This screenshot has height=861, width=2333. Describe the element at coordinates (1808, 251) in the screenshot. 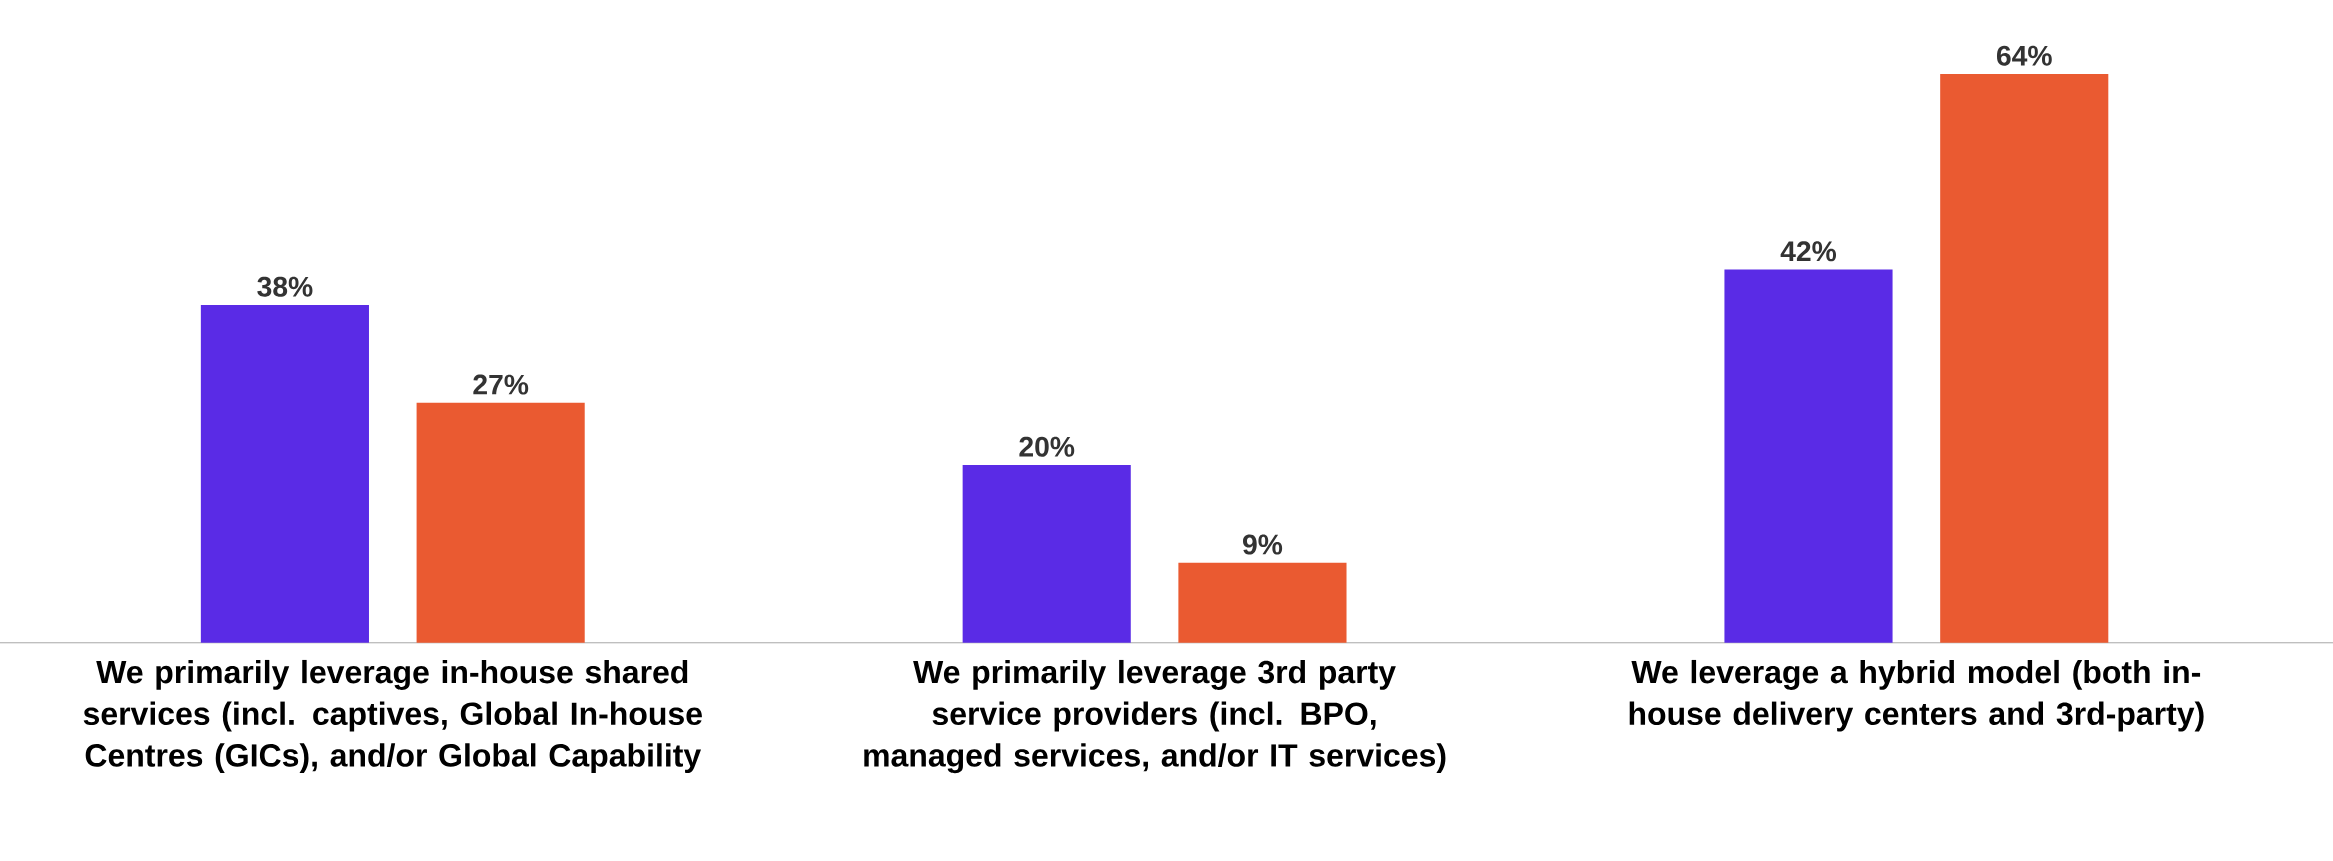

I see `data-label: 42%` at that location.